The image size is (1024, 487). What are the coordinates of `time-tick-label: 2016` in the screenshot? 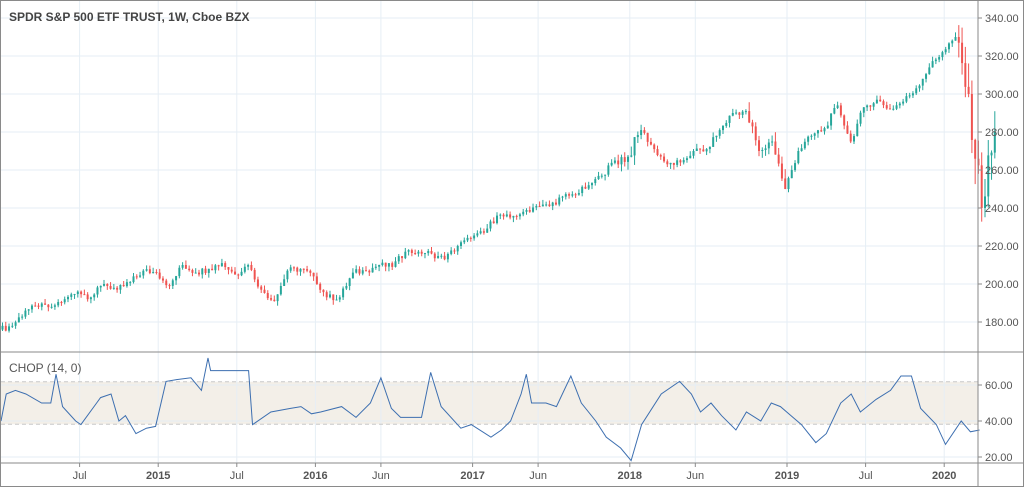 It's located at (315, 476).